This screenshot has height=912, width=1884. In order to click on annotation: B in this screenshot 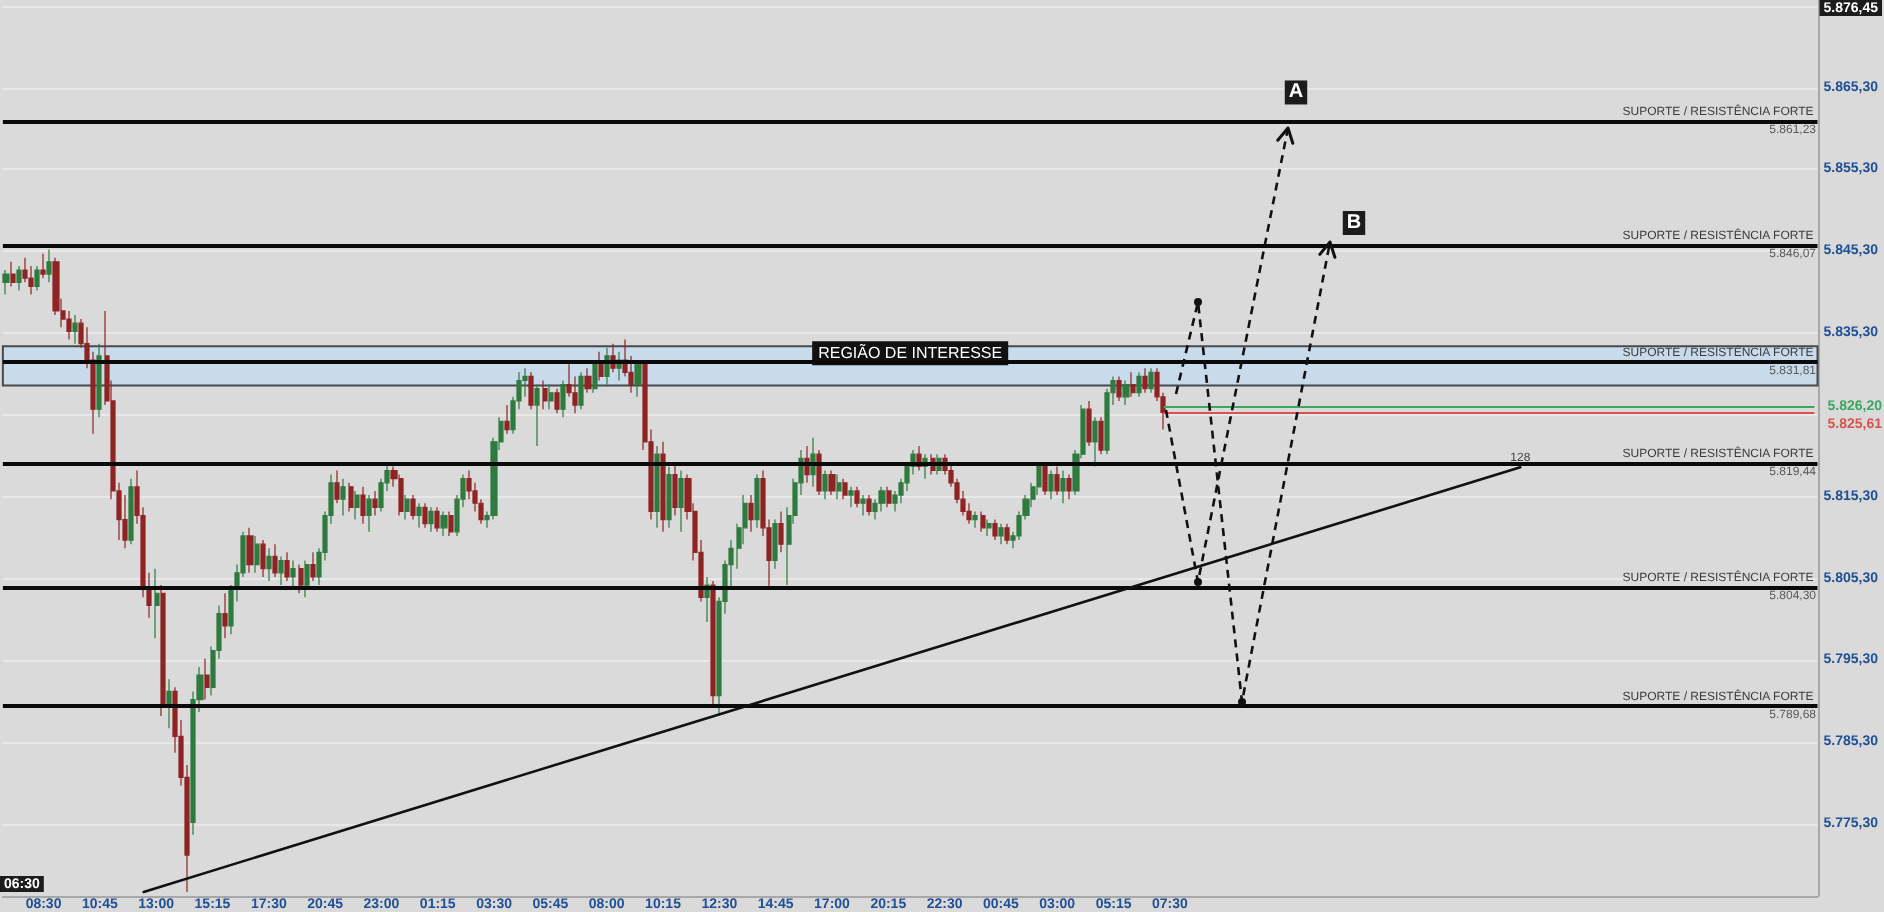, I will do `click(1354, 223)`.